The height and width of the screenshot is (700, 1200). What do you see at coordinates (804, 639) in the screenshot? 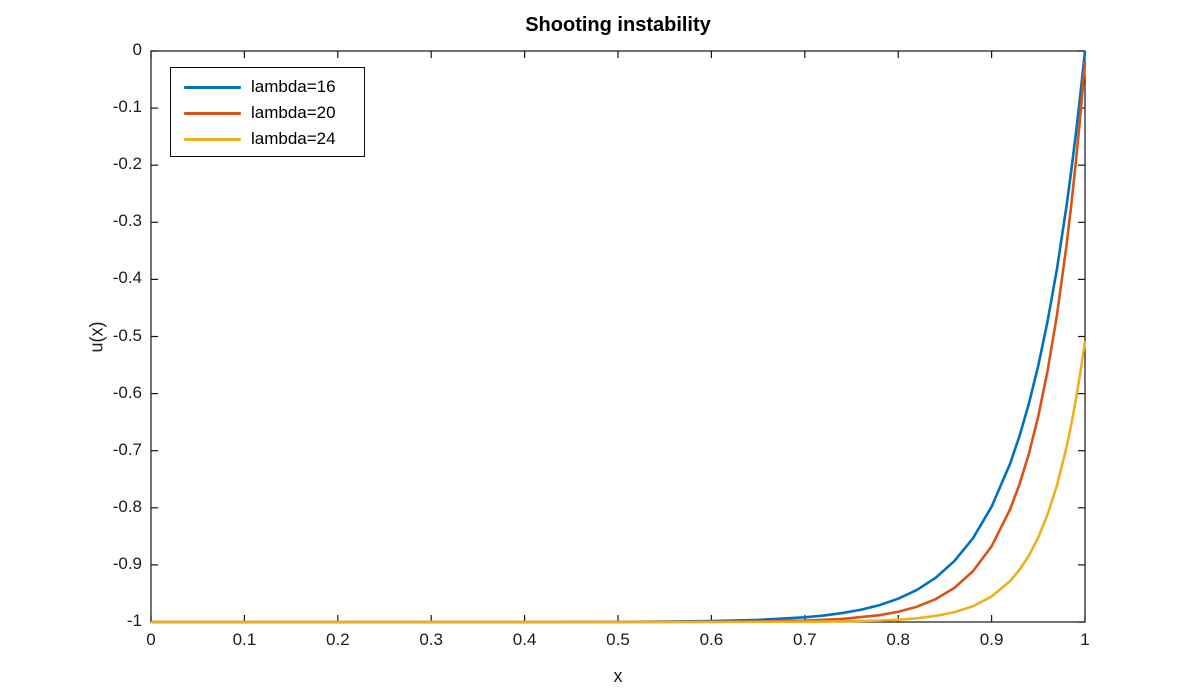
I see `x-tick-label: 0.7` at bounding box center [804, 639].